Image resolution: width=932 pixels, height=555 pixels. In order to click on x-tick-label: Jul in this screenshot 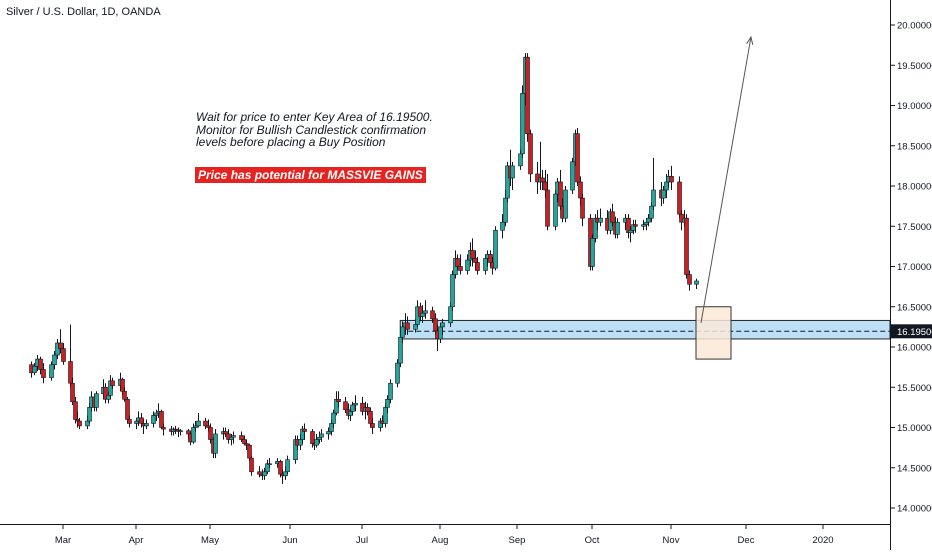, I will do `click(362, 540)`.